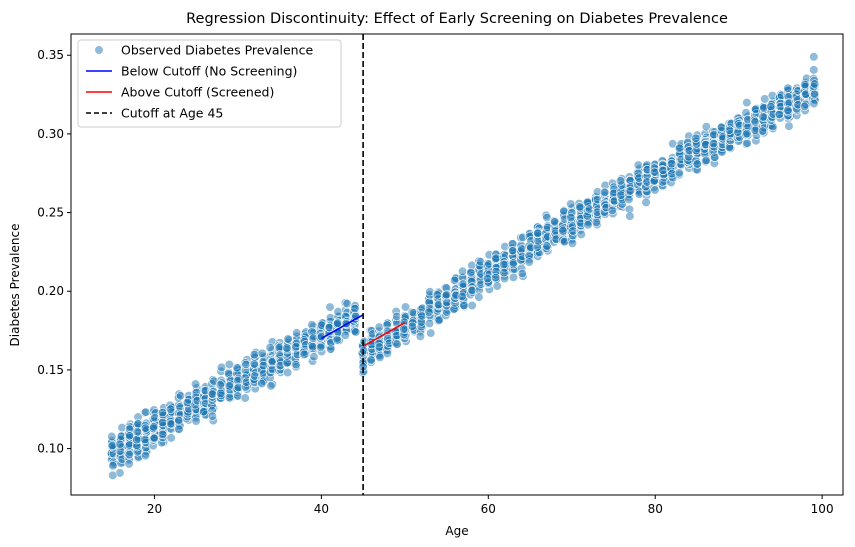  I want to click on x-tick-label: 20, so click(154, 509).